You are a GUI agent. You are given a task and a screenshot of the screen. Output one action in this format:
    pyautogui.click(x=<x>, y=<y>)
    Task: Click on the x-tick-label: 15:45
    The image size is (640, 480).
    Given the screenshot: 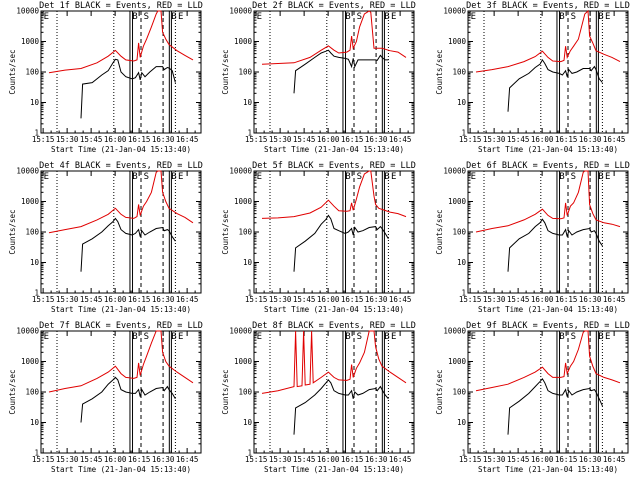 What is the action you would take?
    pyautogui.click(x=518, y=299)
    